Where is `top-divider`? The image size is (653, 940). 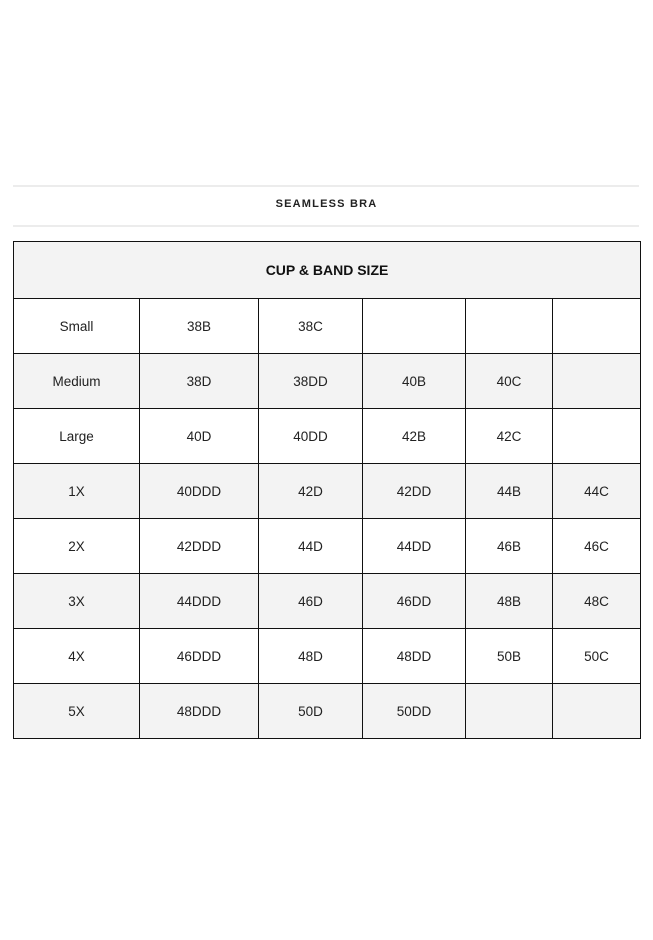
top-divider is located at coordinates (326, 186).